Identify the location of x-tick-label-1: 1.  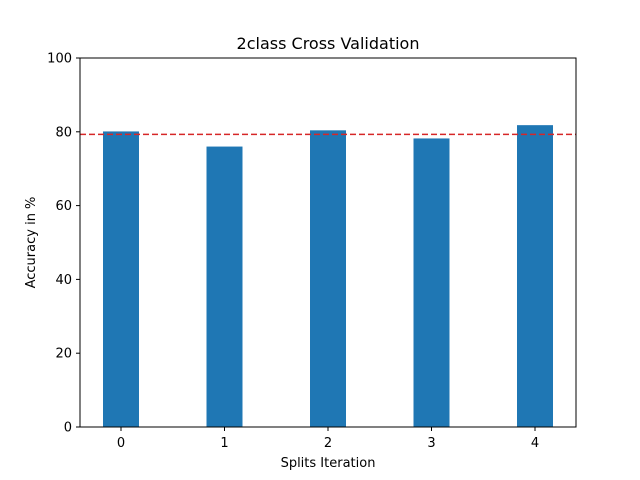
(224, 443).